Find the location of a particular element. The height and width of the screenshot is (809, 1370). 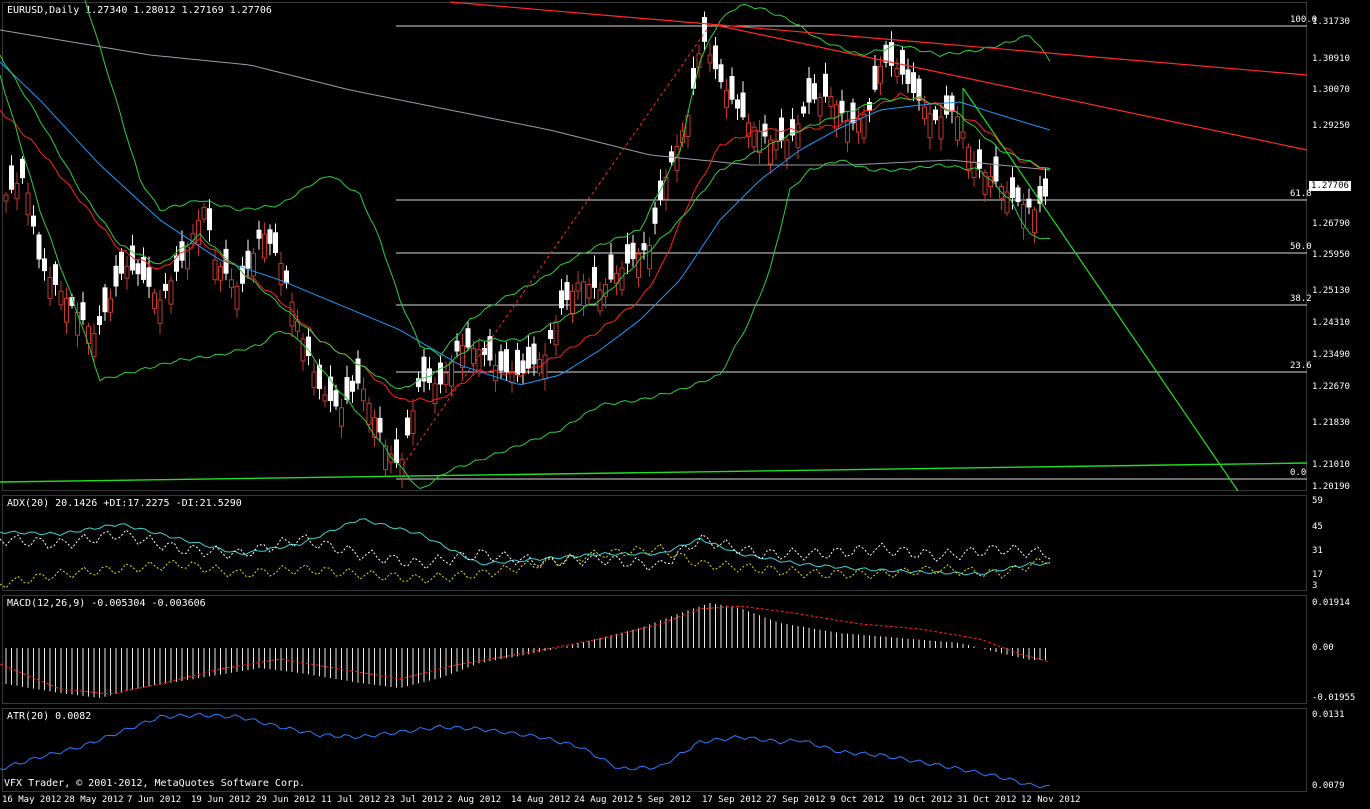

adx-scale-label: 17 is located at coordinates (1317, 575).